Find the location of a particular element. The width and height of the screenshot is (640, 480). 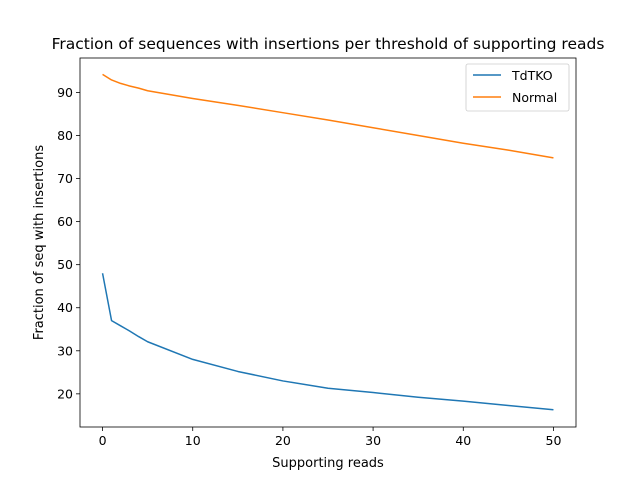

x-tick-label: 50 is located at coordinates (554, 440).